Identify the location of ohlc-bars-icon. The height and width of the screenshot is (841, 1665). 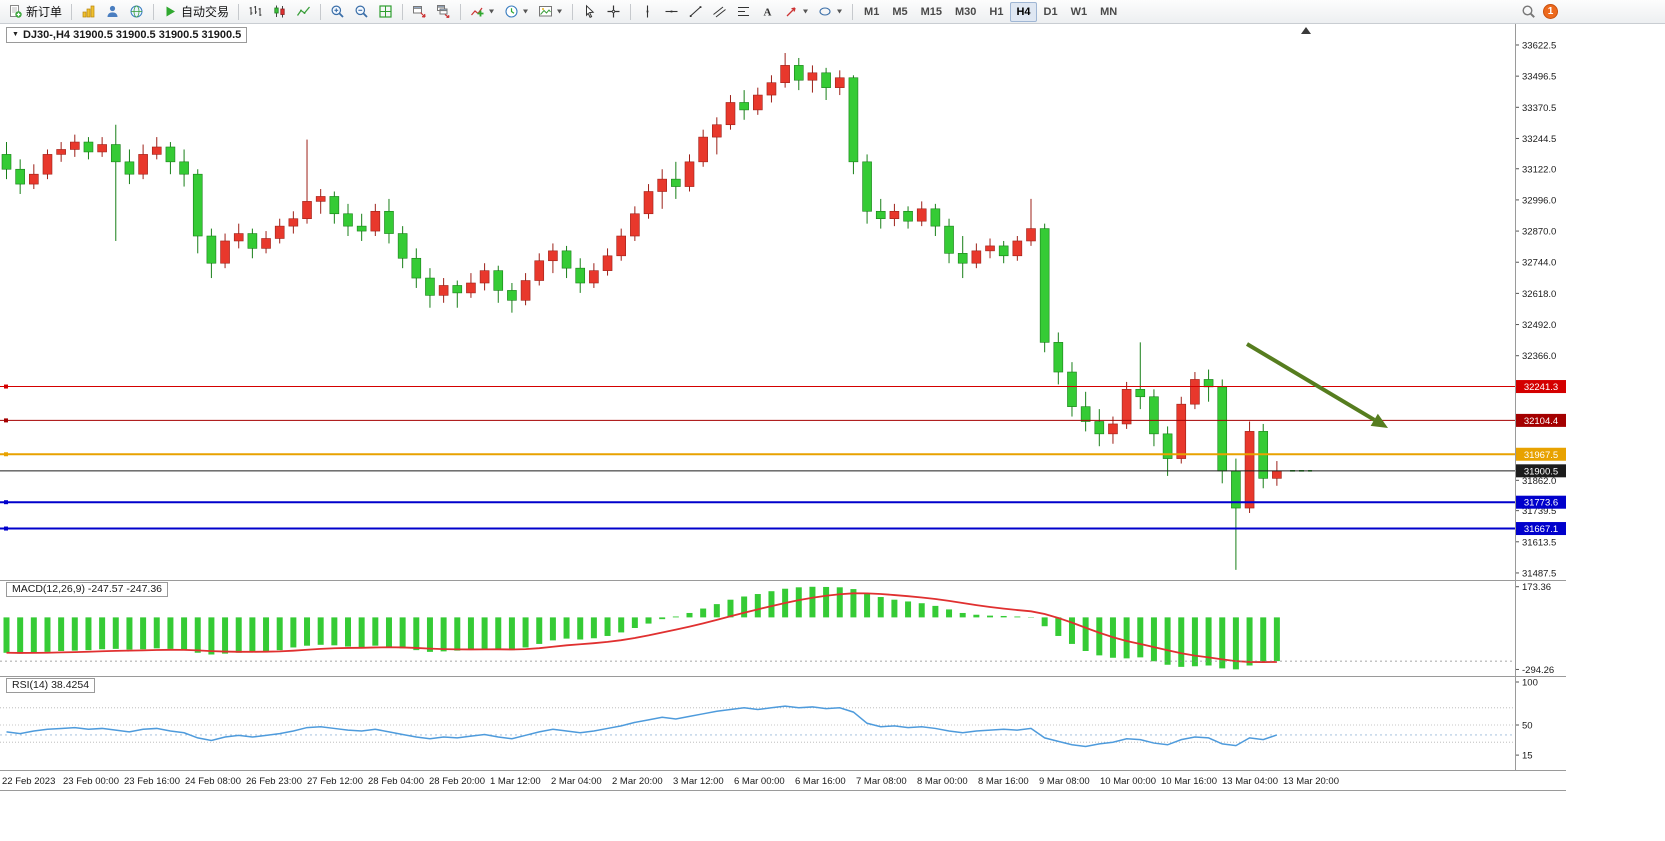
(255, 11).